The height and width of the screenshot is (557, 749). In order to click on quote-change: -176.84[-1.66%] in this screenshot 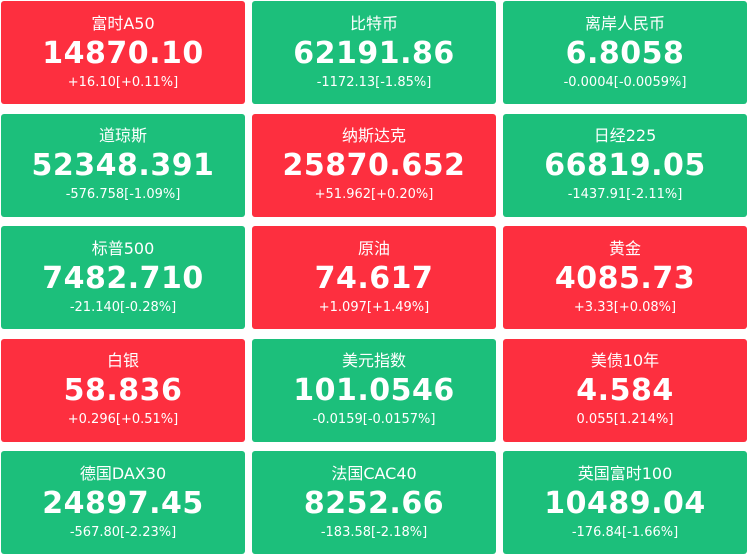, I will do `click(625, 532)`.